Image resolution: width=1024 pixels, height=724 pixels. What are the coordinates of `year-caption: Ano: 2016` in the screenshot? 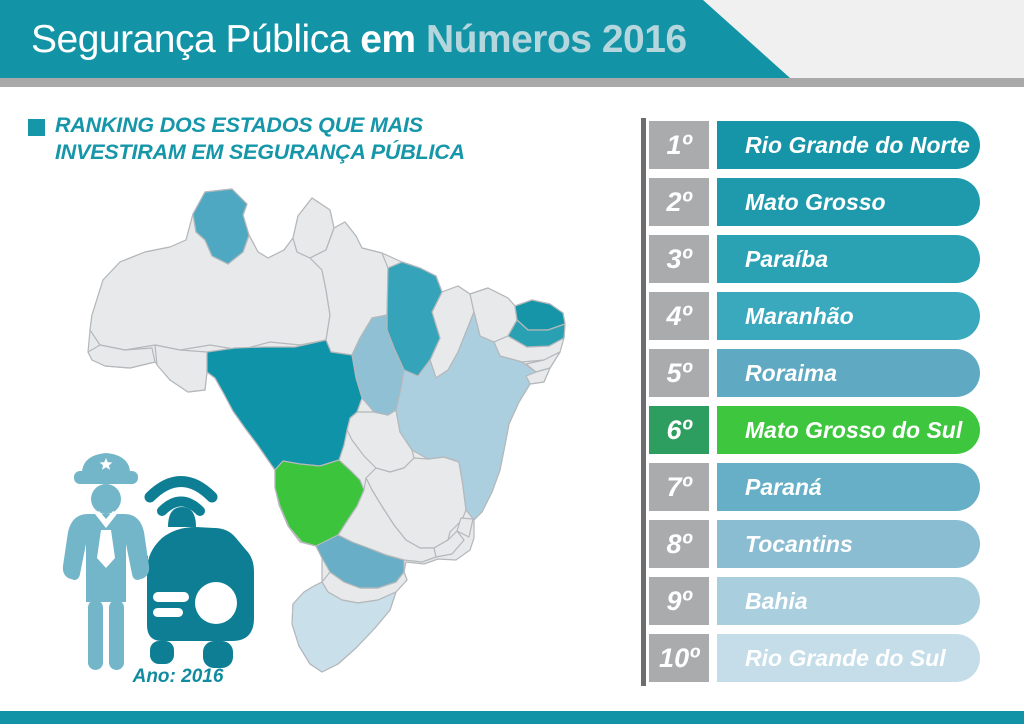 It's located at (178, 676).